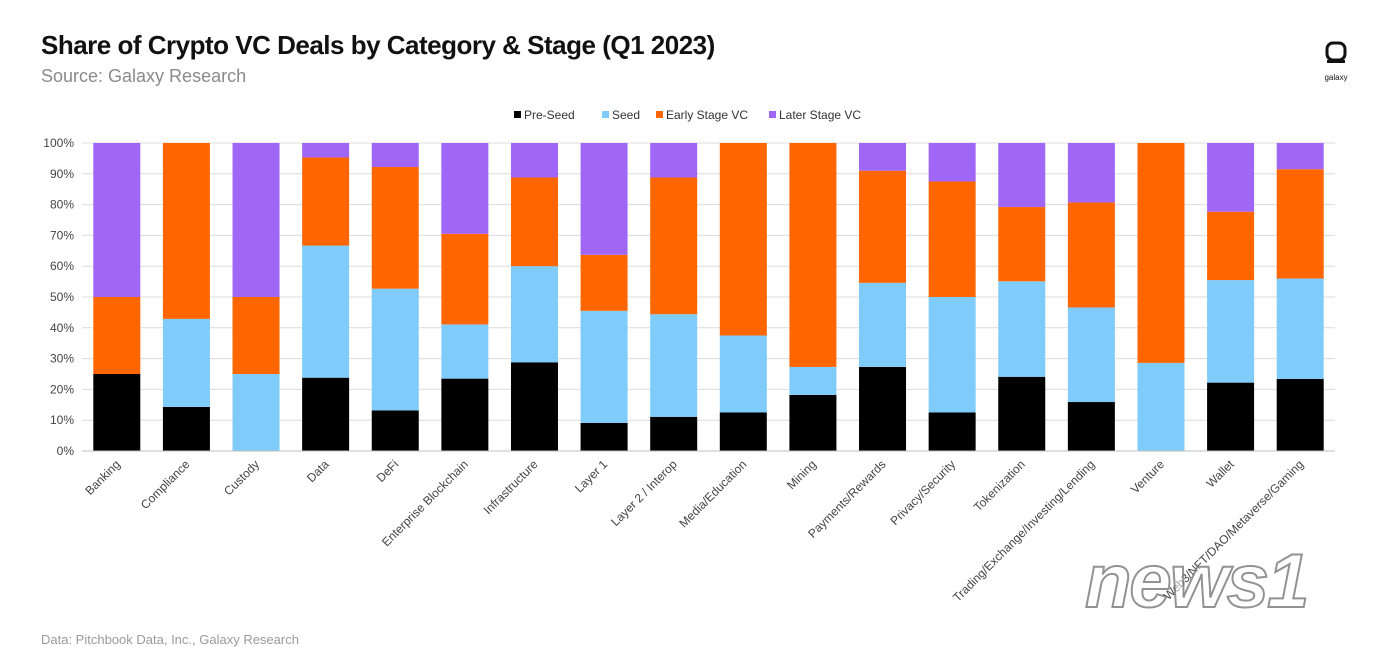  What do you see at coordinates (62, 297) in the screenshot?
I see `y-tick-label: 50%` at bounding box center [62, 297].